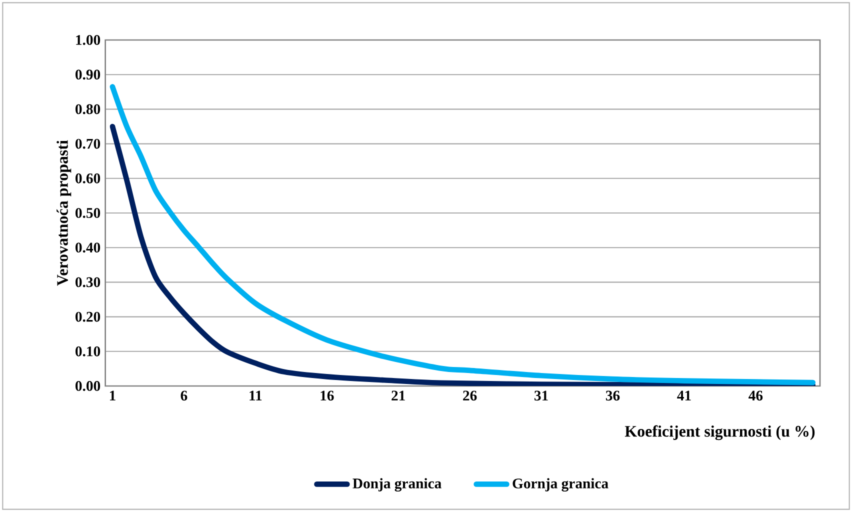 This screenshot has width=852, height=512. What do you see at coordinates (88, 247) in the screenshot?
I see `y-tick-label: 0.40` at bounding box center [88, 247].